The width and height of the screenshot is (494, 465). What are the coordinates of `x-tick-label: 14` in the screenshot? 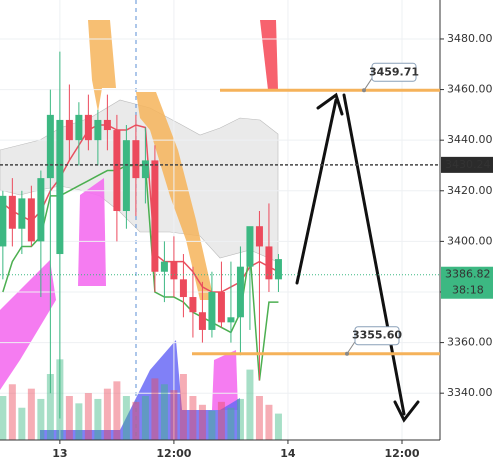 It's located at (288, 453).